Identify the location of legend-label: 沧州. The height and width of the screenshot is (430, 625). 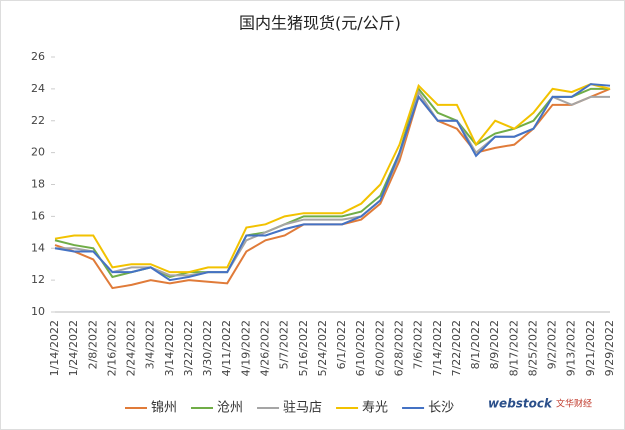
(230, 408).